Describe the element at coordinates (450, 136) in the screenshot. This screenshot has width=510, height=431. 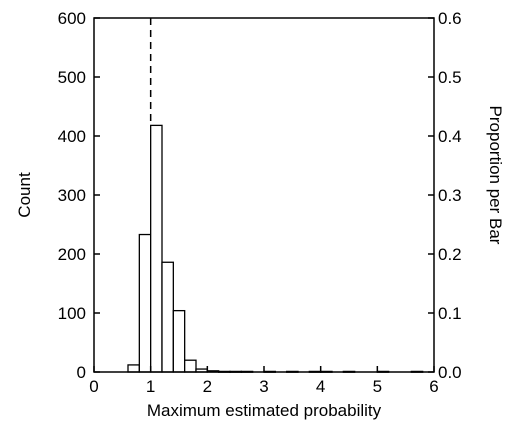
I see `y2-tick-label: 0.4` at that location.